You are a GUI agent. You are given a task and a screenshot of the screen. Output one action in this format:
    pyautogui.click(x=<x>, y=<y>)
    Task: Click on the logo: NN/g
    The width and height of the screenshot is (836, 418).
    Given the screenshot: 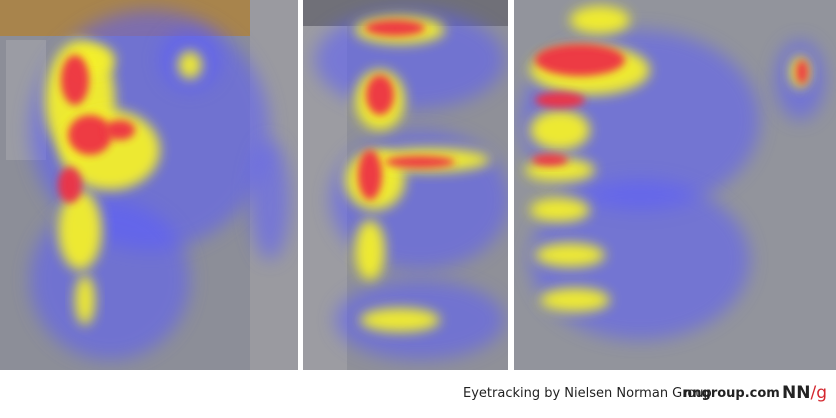 What is the action you would take?
    pyautogui.click(x=804, y=393)
    